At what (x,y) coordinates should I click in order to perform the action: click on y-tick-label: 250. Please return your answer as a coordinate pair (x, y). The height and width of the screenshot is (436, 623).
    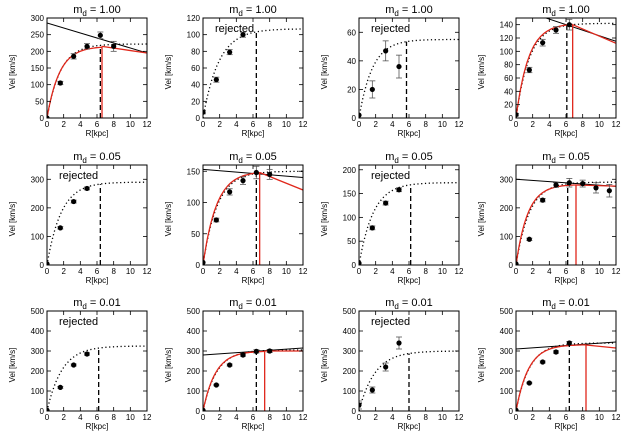
    Looking at the image, I should click on (38, 35).